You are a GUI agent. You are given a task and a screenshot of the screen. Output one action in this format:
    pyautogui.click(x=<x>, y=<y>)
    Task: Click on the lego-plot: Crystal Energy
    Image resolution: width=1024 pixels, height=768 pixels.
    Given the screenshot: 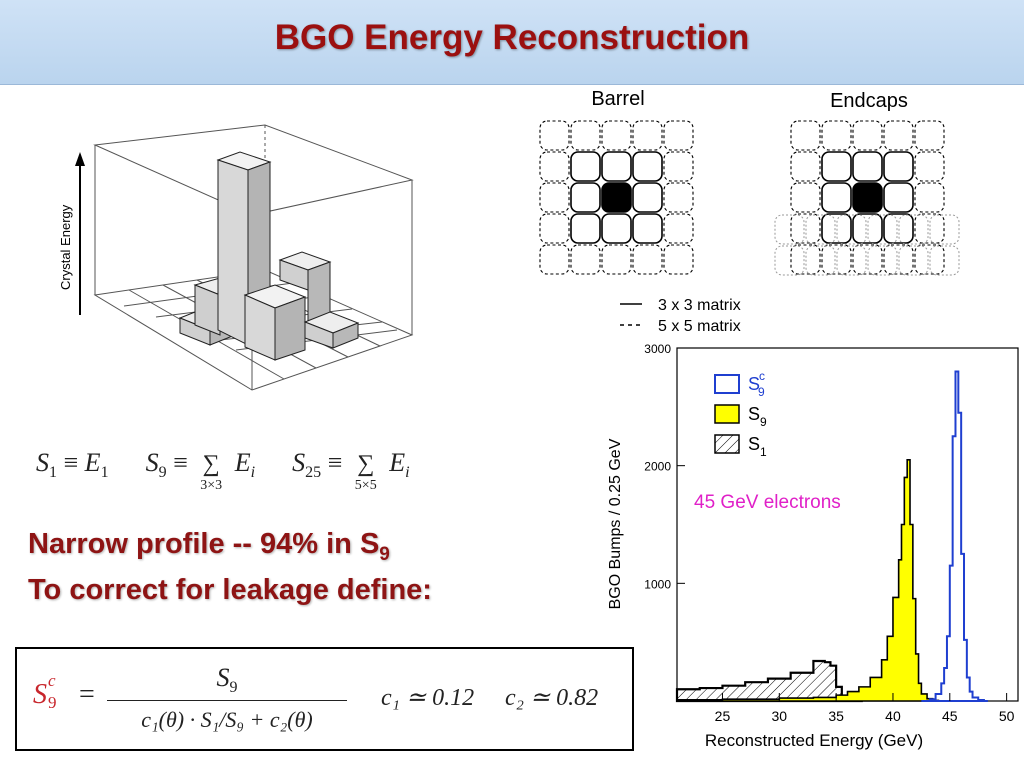 What is the action you would take?
    pyautogui.click(x=236, y=257)
    